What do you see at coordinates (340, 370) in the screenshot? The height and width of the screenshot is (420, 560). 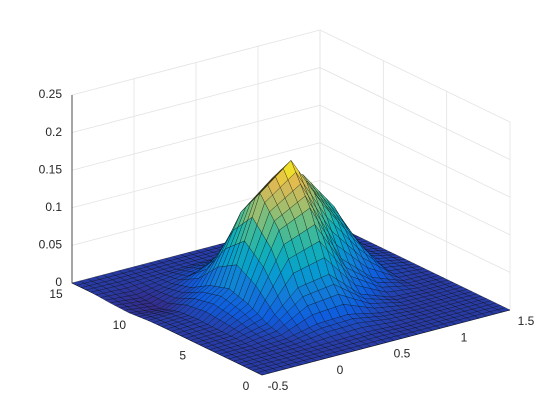 I see `x-tick-label: 0` at bounding box center [340, 370].